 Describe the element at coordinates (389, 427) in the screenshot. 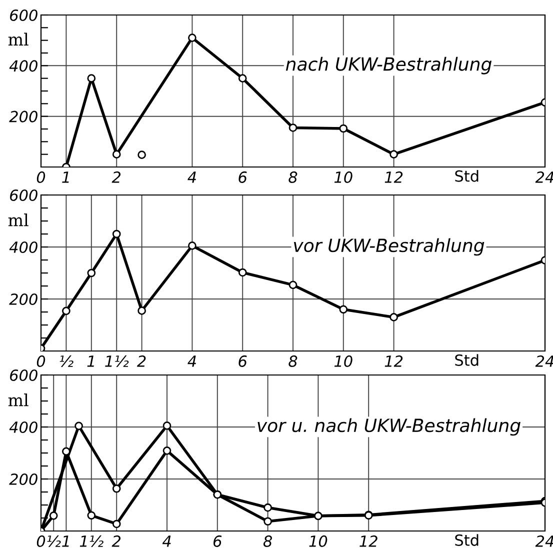

I see `annotation: vor u. nach UKW-Bestrahlung` at that location.